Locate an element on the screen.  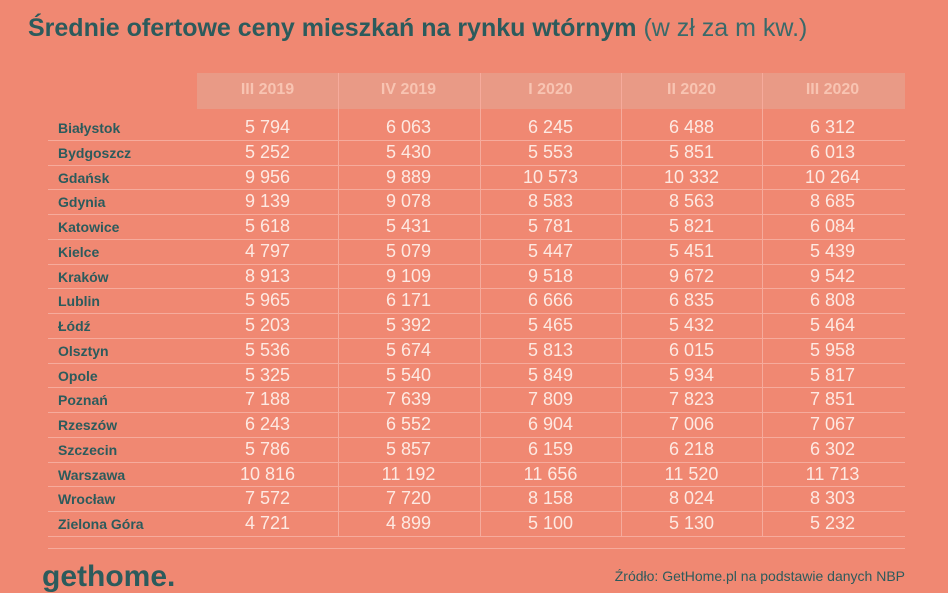
cell: 7 006 is located at coordinates (691, 424).